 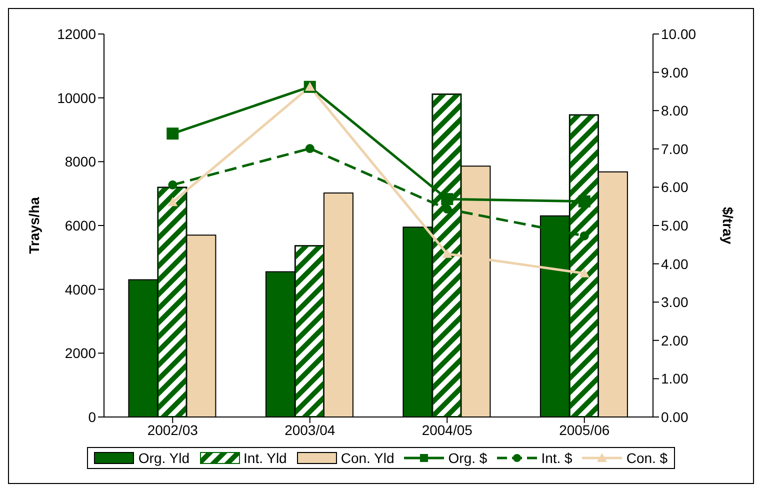 I want to click on y2-tick-label: 10.00, so click(x=678, y=34).